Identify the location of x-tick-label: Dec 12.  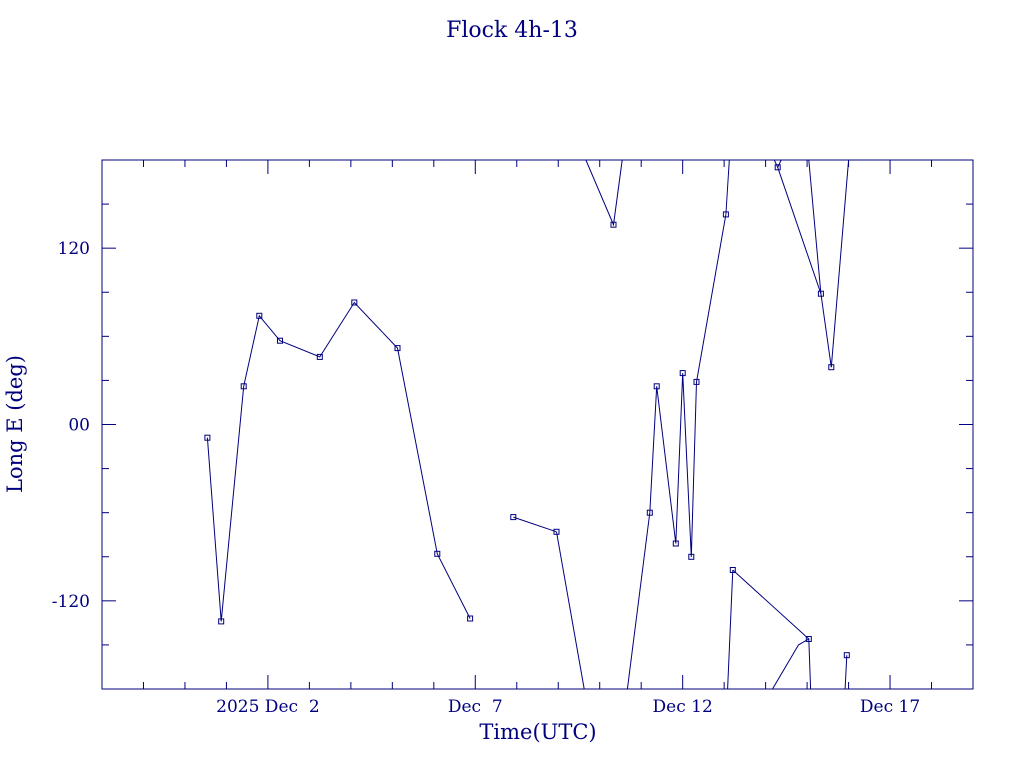
(683, 707).